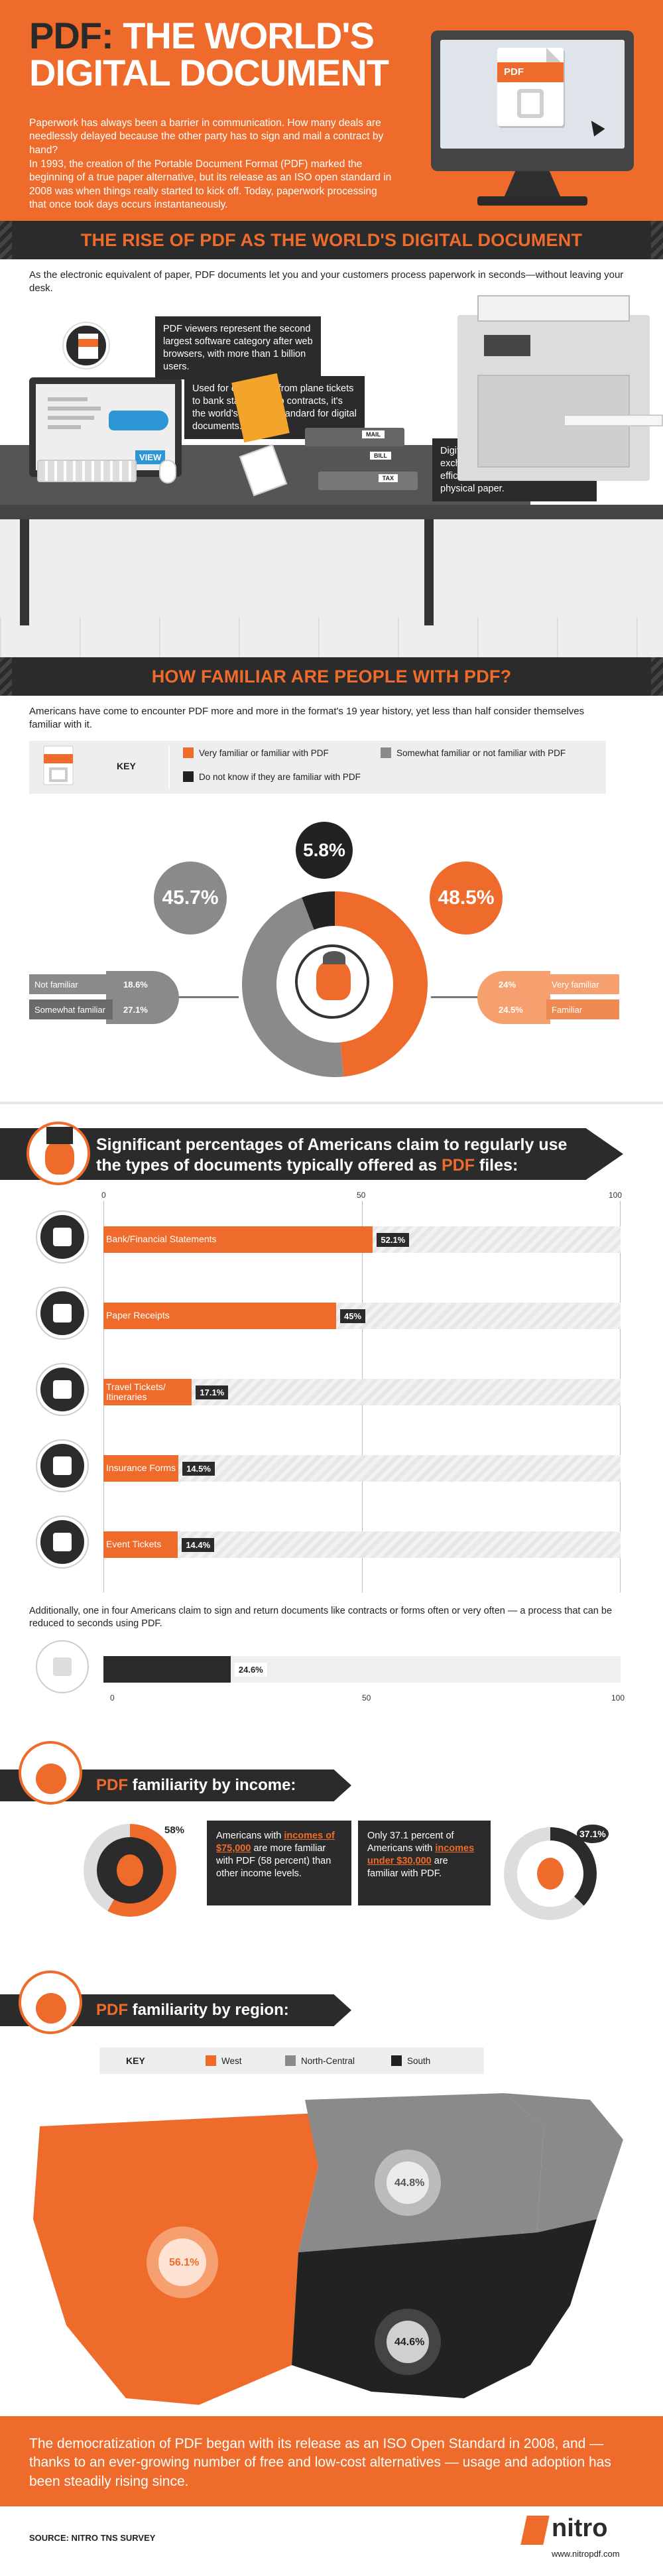 The height and width of the screenshot is (2576, 663). Describe the element at coordinates (535, 2531) in the screenshot. I see `nitro-logo-icon` at that location.